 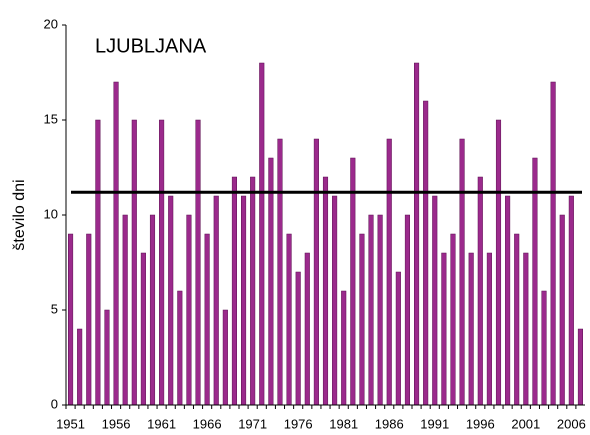 What do you see at coordinates (51, 213) in the screenshot?
I see `y-tick-label: 10` at bounding box center [51, 213].